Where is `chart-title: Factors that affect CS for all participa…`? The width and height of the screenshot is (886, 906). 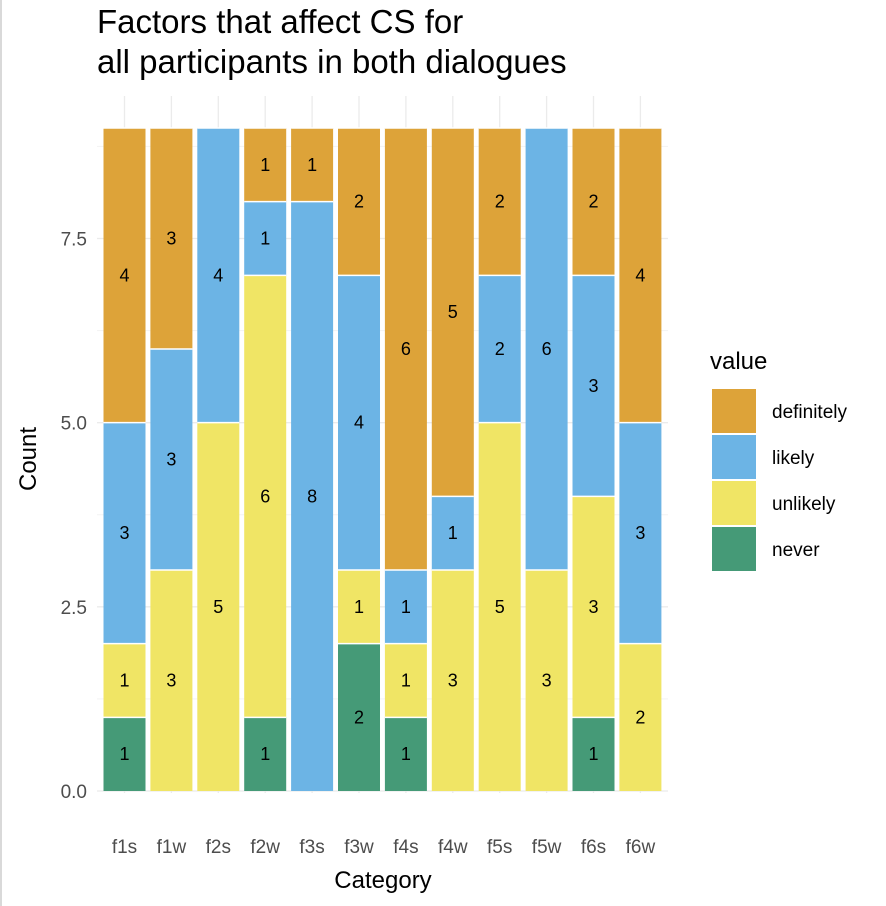
chart-title: Factors that affect CS for all participa… is located at coordinates (332, 42).